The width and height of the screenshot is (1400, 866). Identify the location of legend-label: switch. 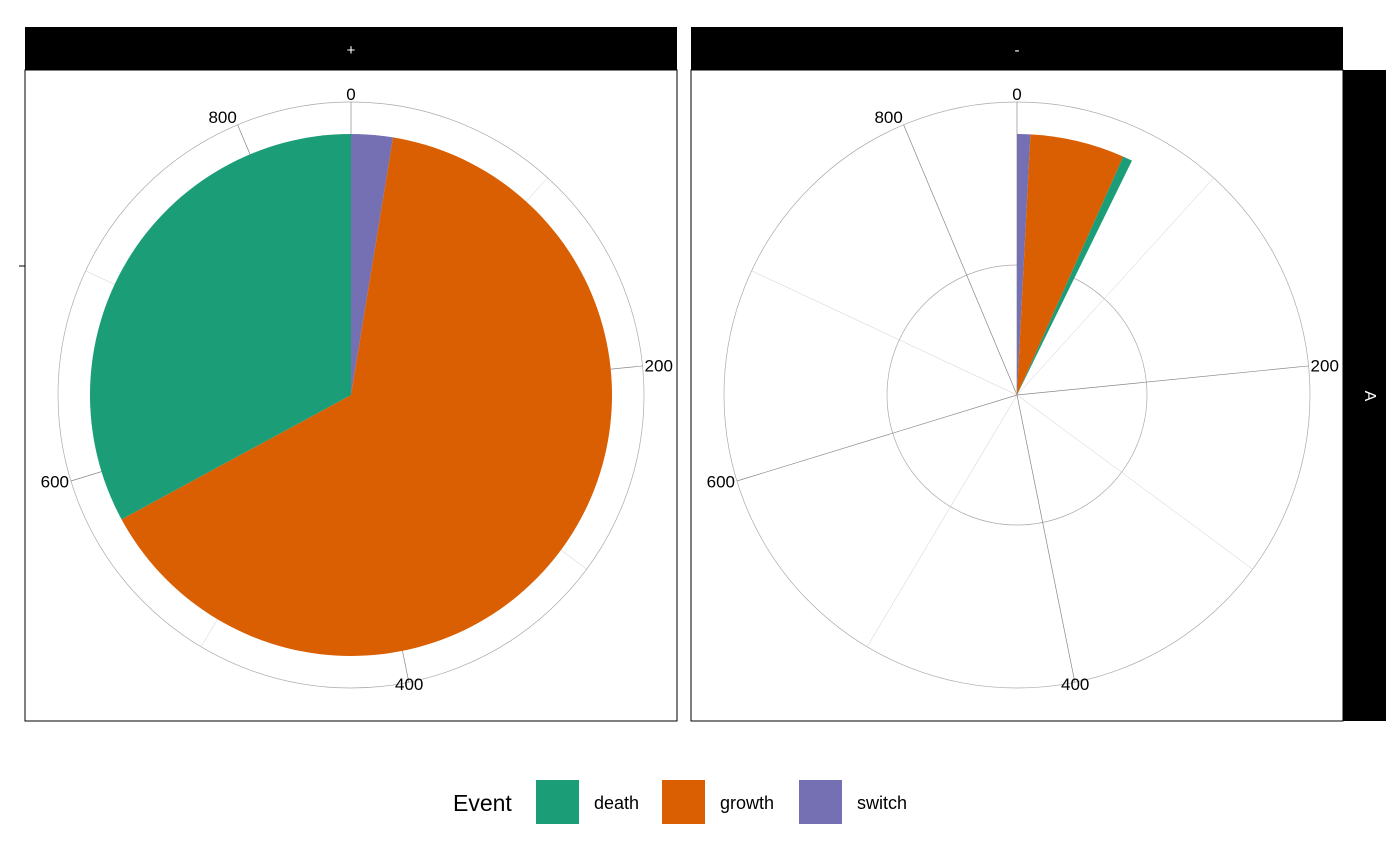
(882, 803).